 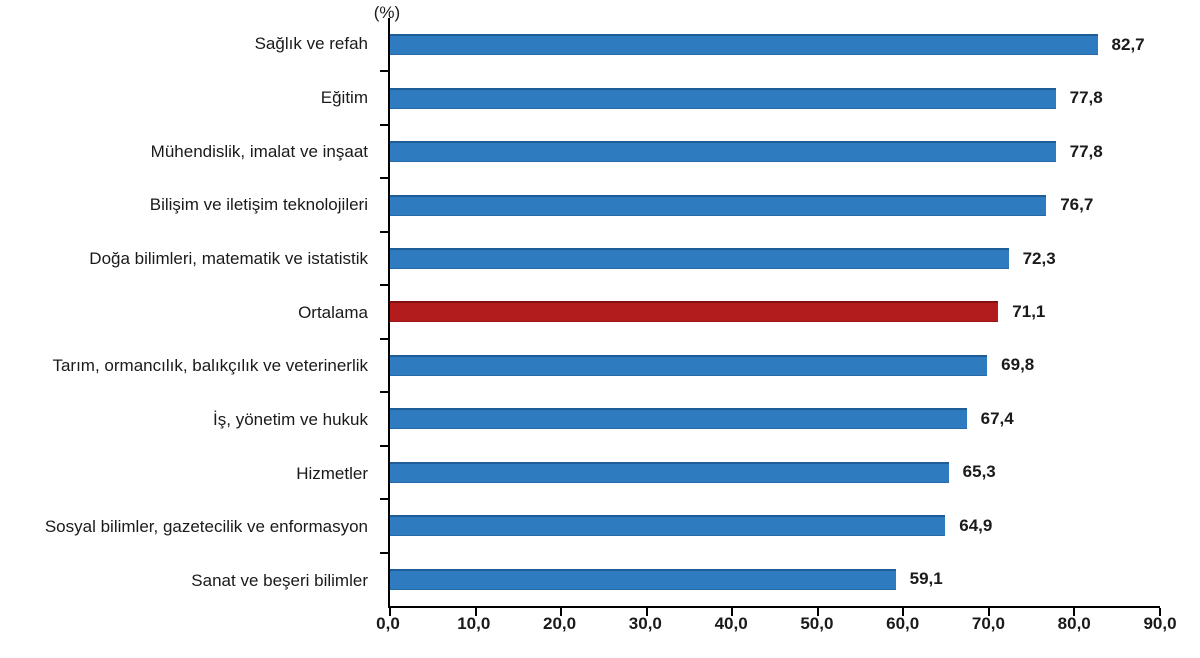 What do you see at coordinates (976, 525) in the screenshot?
I see `bar-value-label: 64,9` at bounding box center [976, 525].